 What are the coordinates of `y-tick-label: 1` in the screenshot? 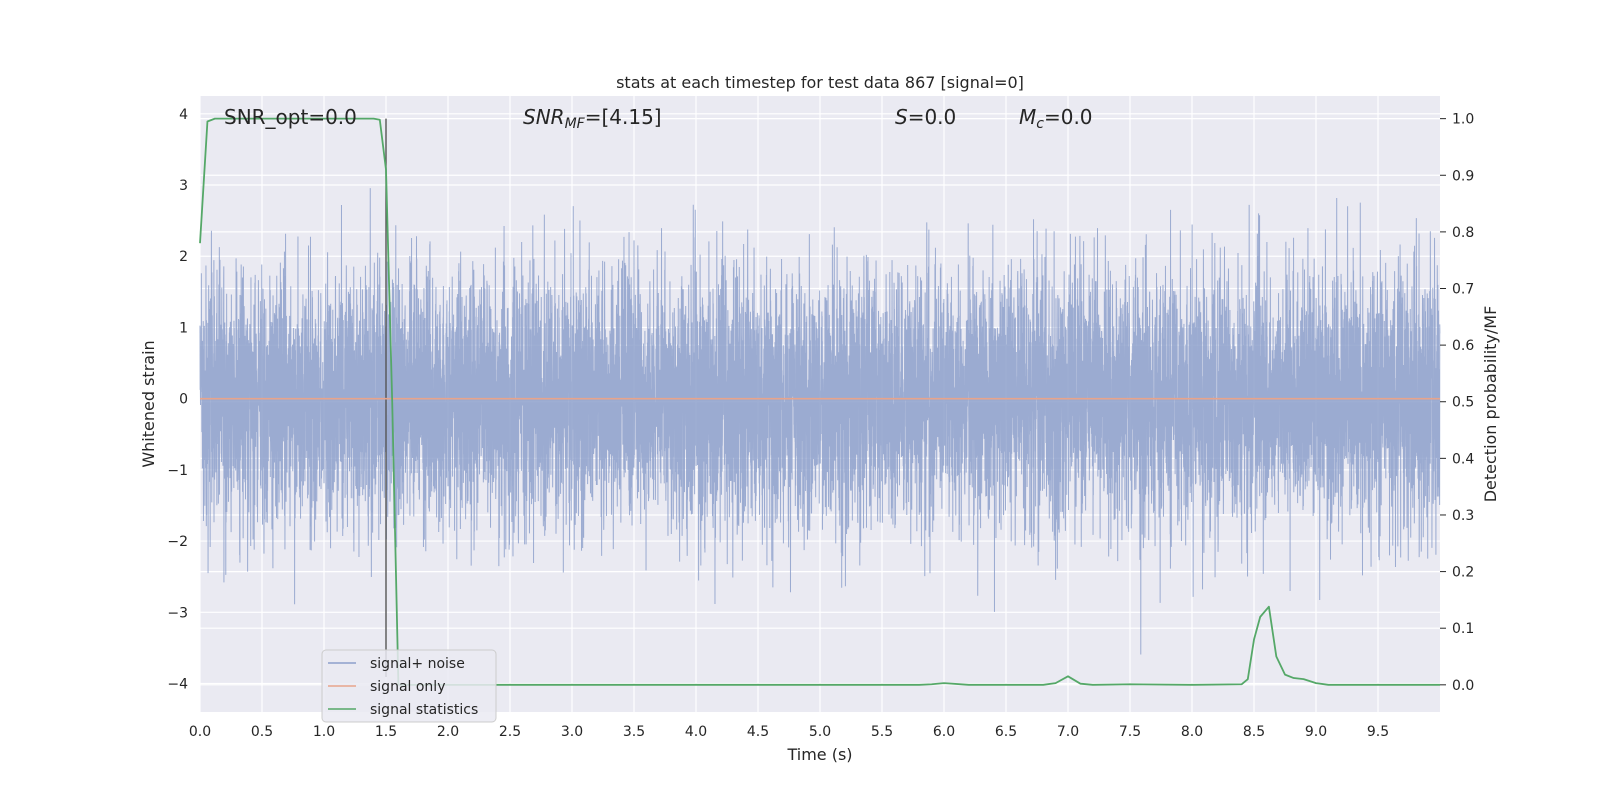 It's located at (183, 328).